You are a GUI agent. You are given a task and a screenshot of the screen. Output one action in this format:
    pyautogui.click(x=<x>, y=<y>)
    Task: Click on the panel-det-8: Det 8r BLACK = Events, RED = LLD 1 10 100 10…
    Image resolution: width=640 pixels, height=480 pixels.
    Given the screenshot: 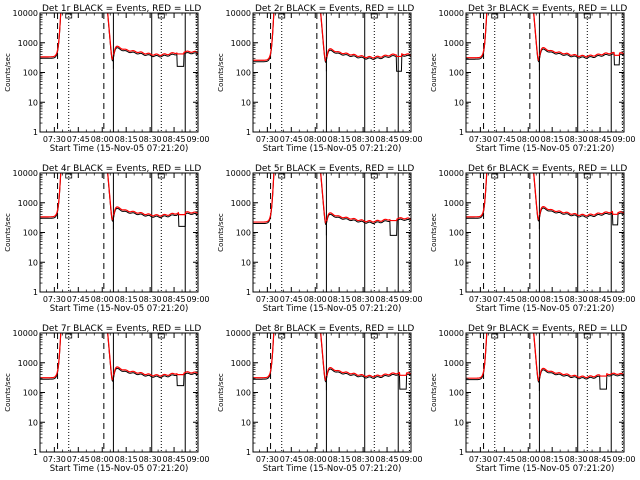 What is the action you would take?
    pyautogui.click(x=320, y=399)
    